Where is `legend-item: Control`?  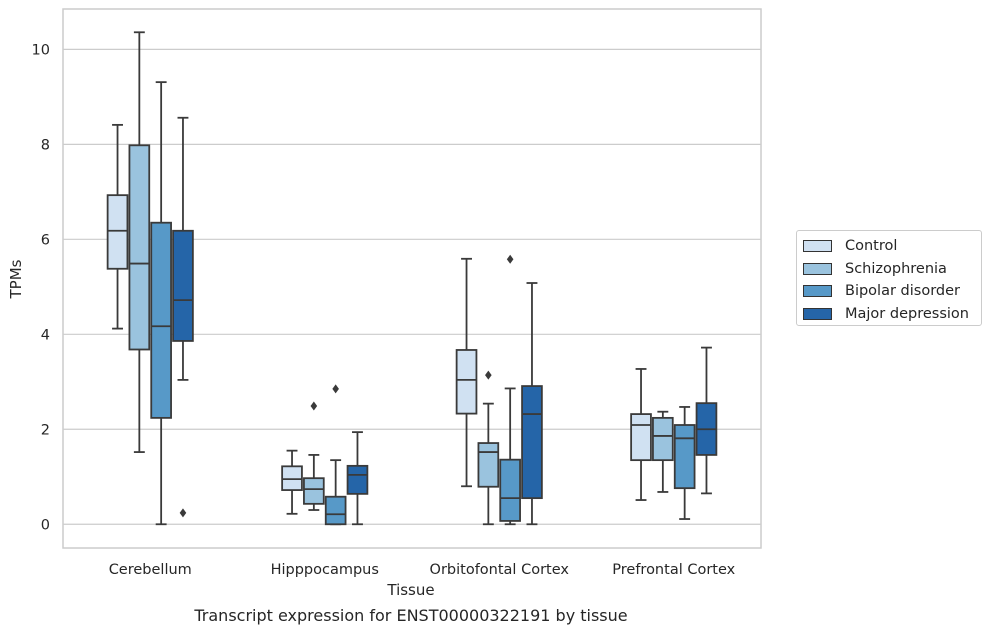
legend-item: Control is located at coordinates (892, 246).